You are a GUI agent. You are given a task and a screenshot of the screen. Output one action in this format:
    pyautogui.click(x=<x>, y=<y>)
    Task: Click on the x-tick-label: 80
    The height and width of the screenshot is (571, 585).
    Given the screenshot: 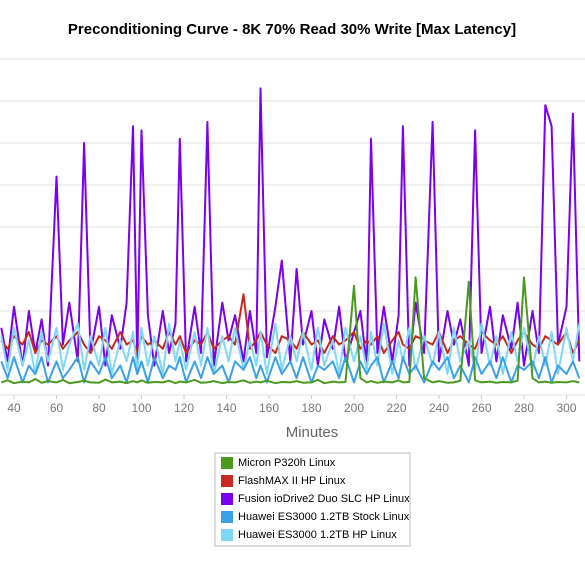 What is the action you would take?
    pyautogui.click(x=99, y=408)
    